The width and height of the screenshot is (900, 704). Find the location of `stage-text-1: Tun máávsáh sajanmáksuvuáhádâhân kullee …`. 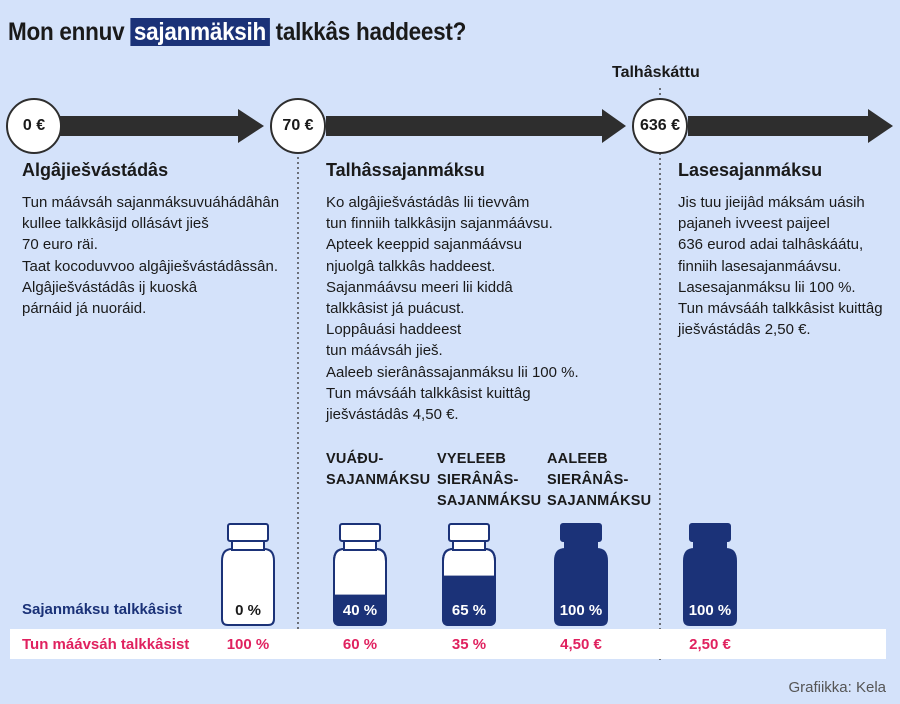

stage-text-1: Tun máávsáh sajanmáksuvuáhádâhân kullee … is located at coordinates (151, 256).